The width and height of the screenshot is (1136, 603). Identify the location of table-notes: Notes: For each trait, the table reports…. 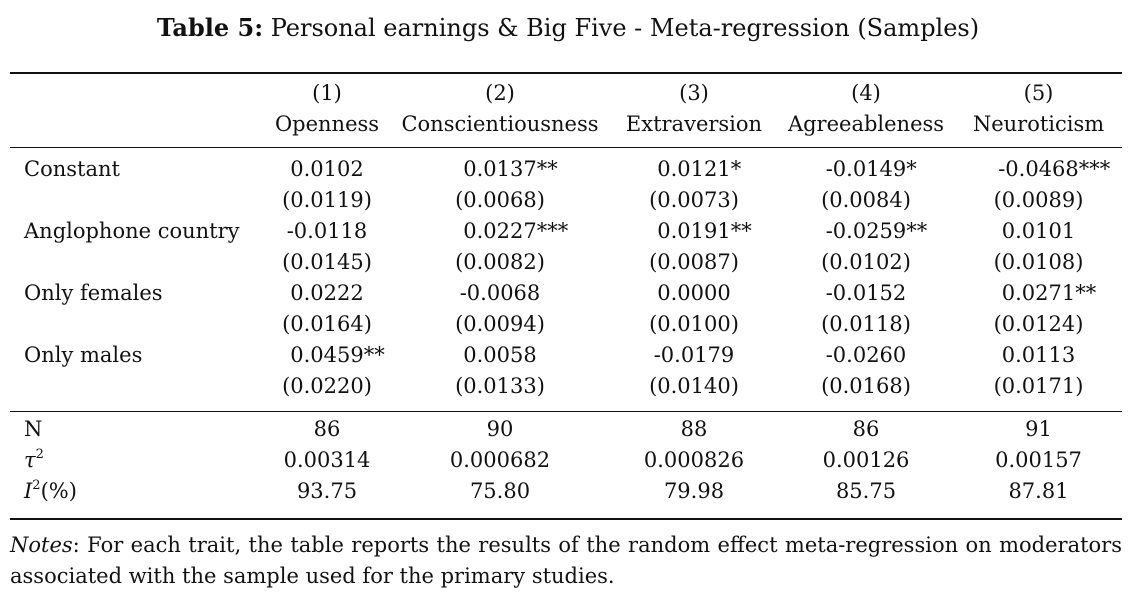
(566, 561).